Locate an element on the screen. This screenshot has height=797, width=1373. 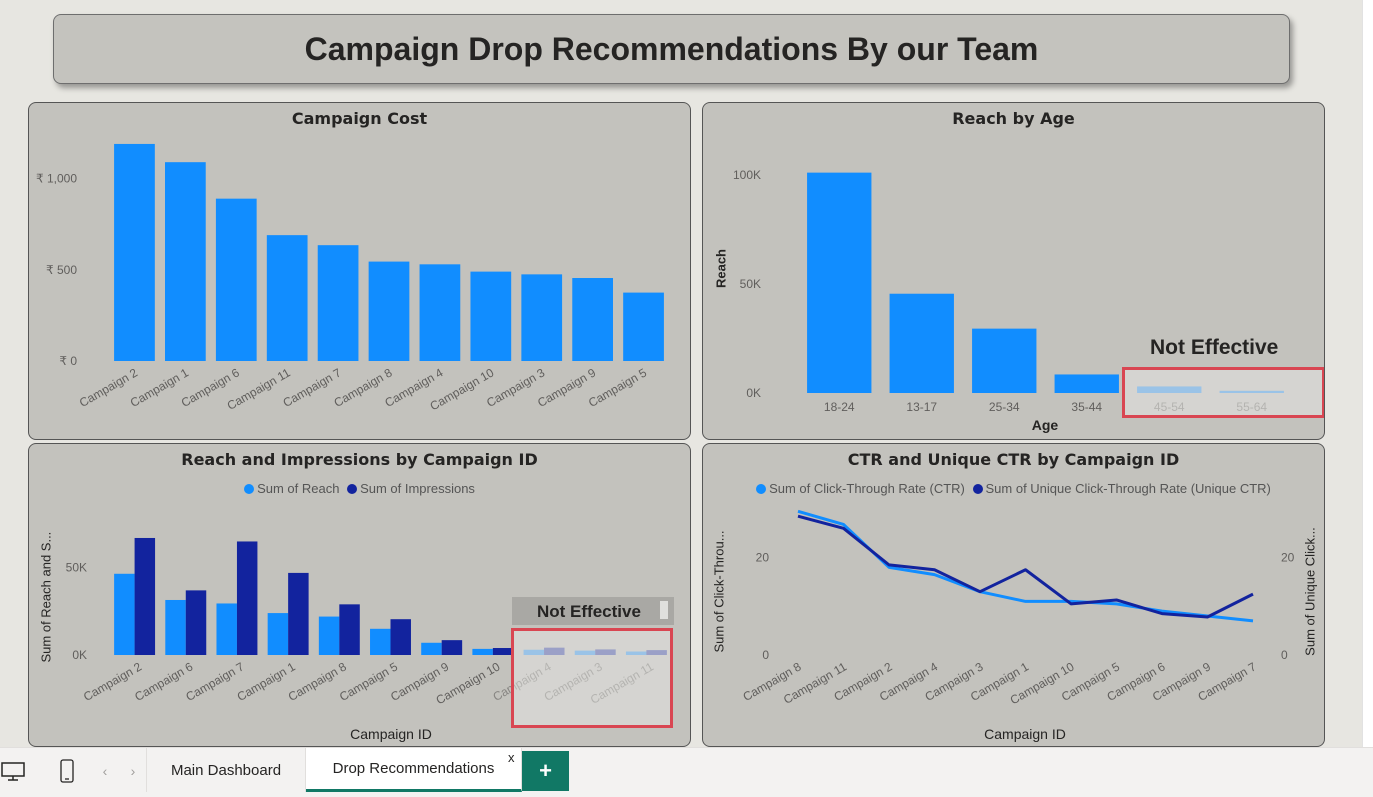
y-tick-label: 100K is located at coordinates (747, 175).